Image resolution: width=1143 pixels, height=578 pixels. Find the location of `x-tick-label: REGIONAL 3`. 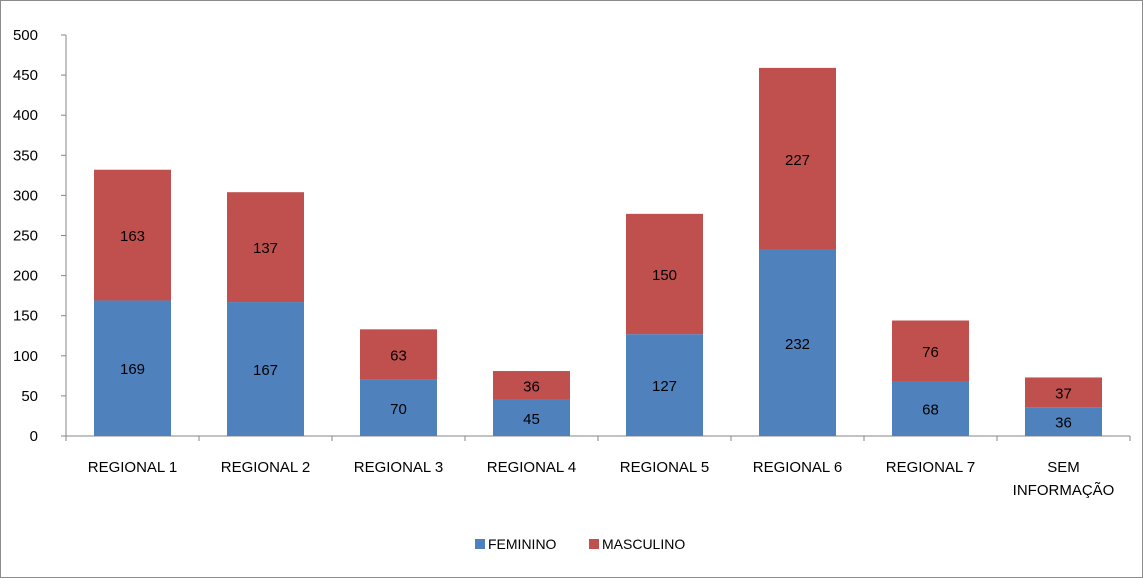

x-tick-label: REGIONAL 3 is located at coordinates (398, 467).